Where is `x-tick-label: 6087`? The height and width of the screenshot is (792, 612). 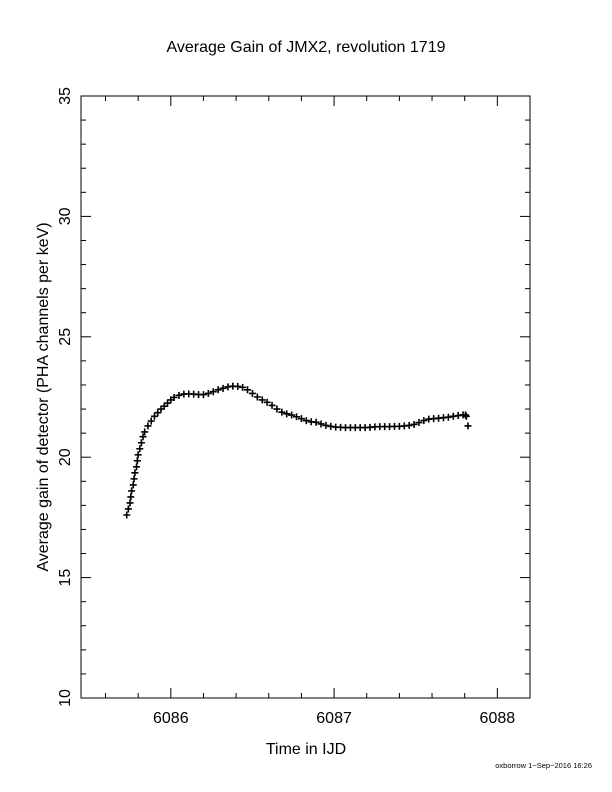
x-tick-label: 6087 is located at coordinates (334, 718).